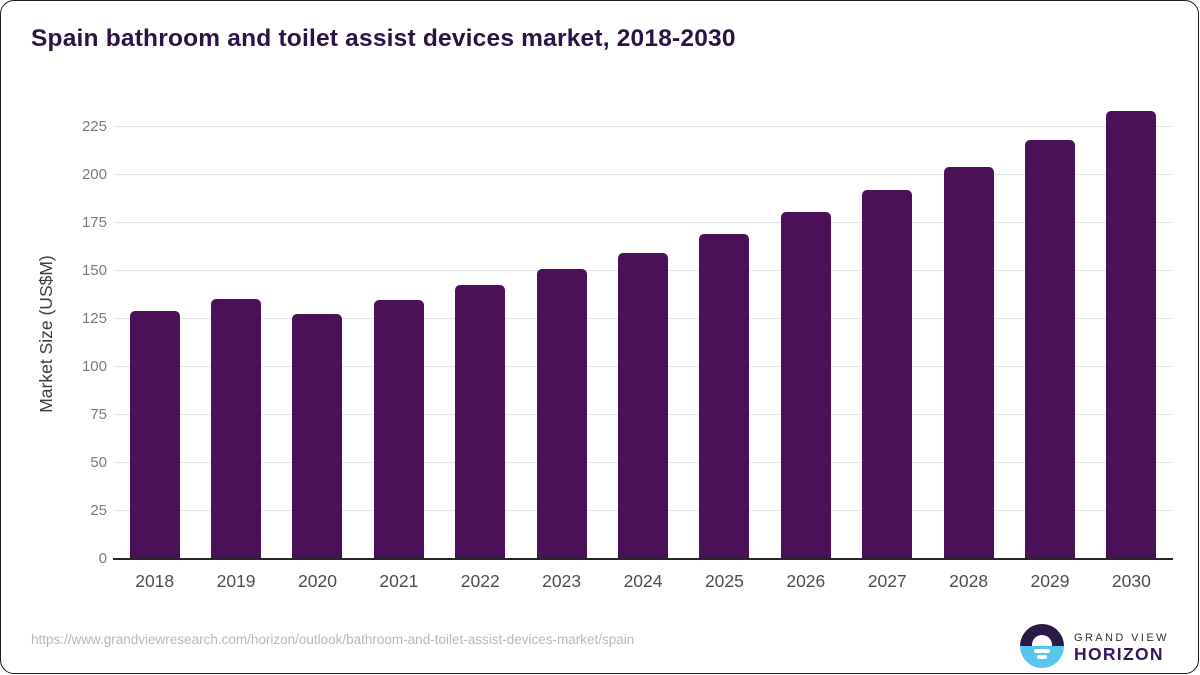 The image size is (1200, 675). What do you see at coordinates (1131, 581) in the screenshot?
I see `x-tick-label: 2030` at bounding box center [1131, 581].